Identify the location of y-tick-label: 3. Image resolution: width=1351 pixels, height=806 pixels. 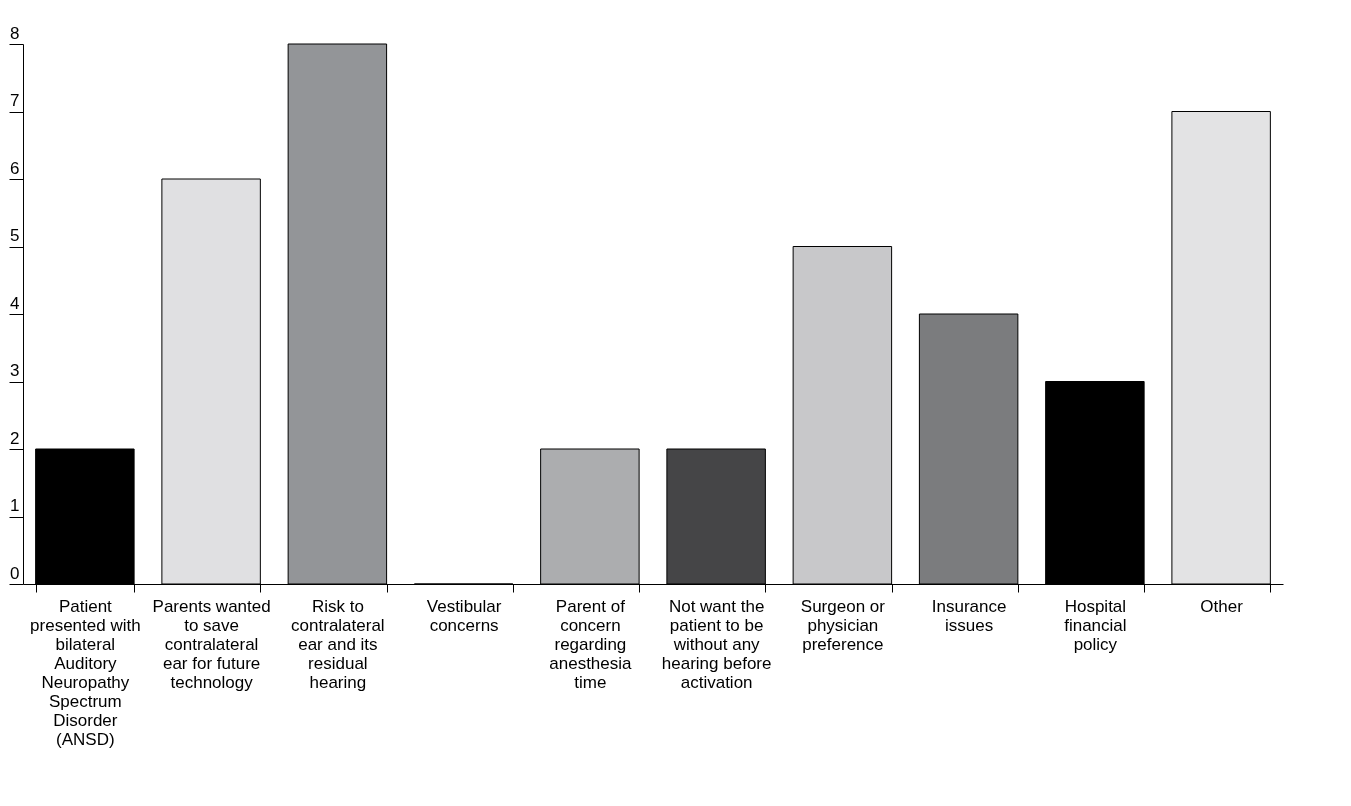
(15, 370).